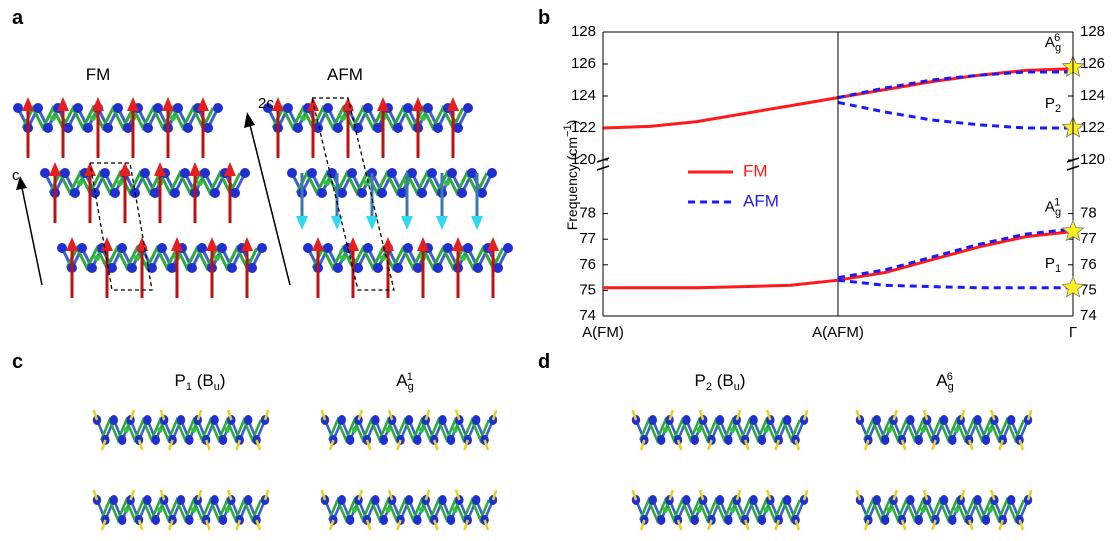  What do you see at coordinates (572, 183) in the screenshot?
I see `text-part: Frequency (cm` at bounding box center [572, 183].